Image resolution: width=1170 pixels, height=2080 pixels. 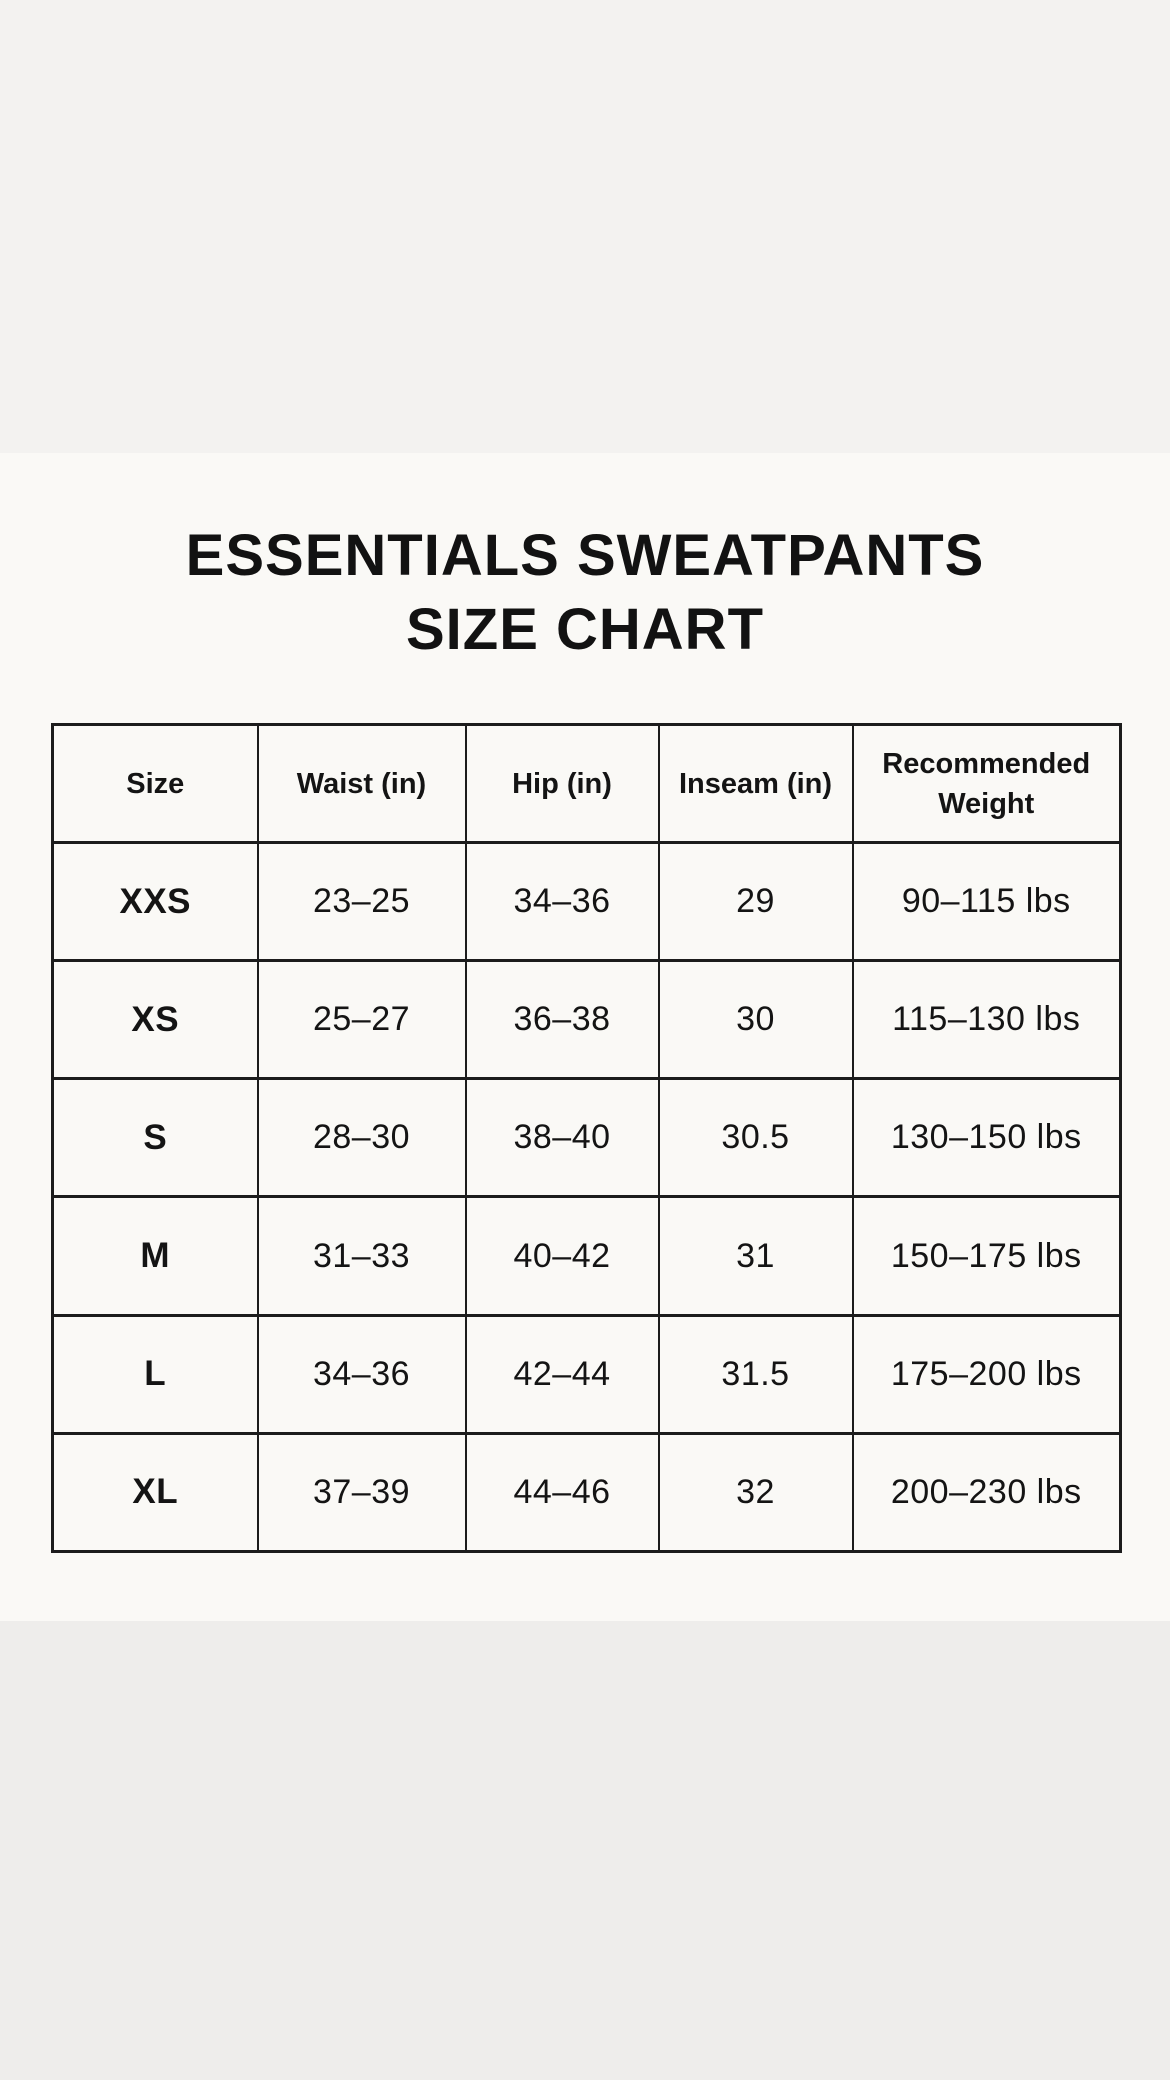 I want to click on column-header-waist: Waist (in), so click(x=361, y=783).